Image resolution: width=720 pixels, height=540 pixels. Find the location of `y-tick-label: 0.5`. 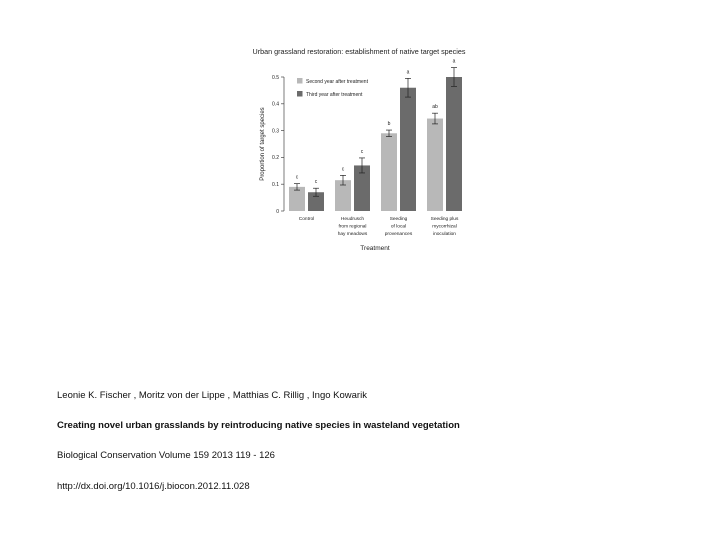

y-tick-label: 0.5 is located at coordinates (275, 78).